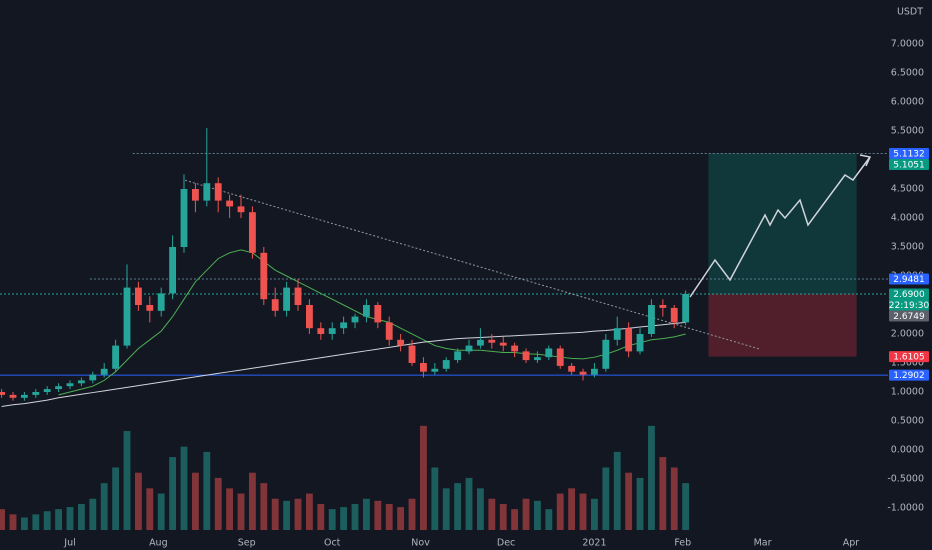 This screenshot has height=550, width=932. I want to click on y-tick-label: 6.5000, so click(907, 73).